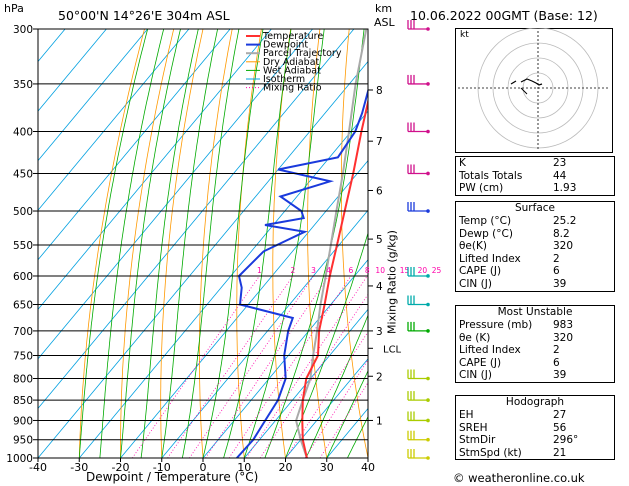 The width and height of the screenshot is (629, 486). Describe the element at coordinates (560, 452) in the screenshot. I see `hodograph-param-value: 21` at that location.